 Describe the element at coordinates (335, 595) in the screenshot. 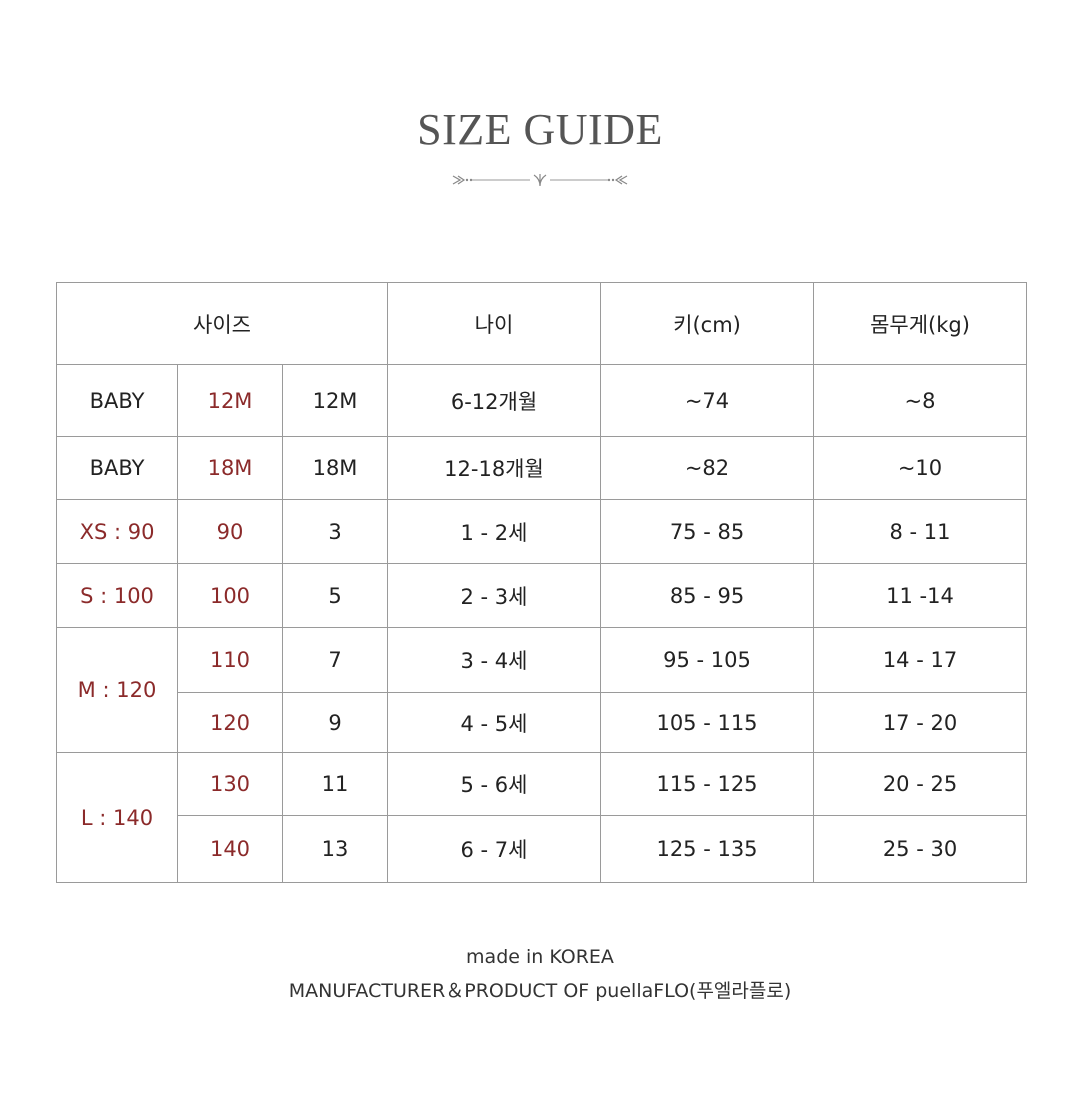

I see `cell-num: 5` at that location.